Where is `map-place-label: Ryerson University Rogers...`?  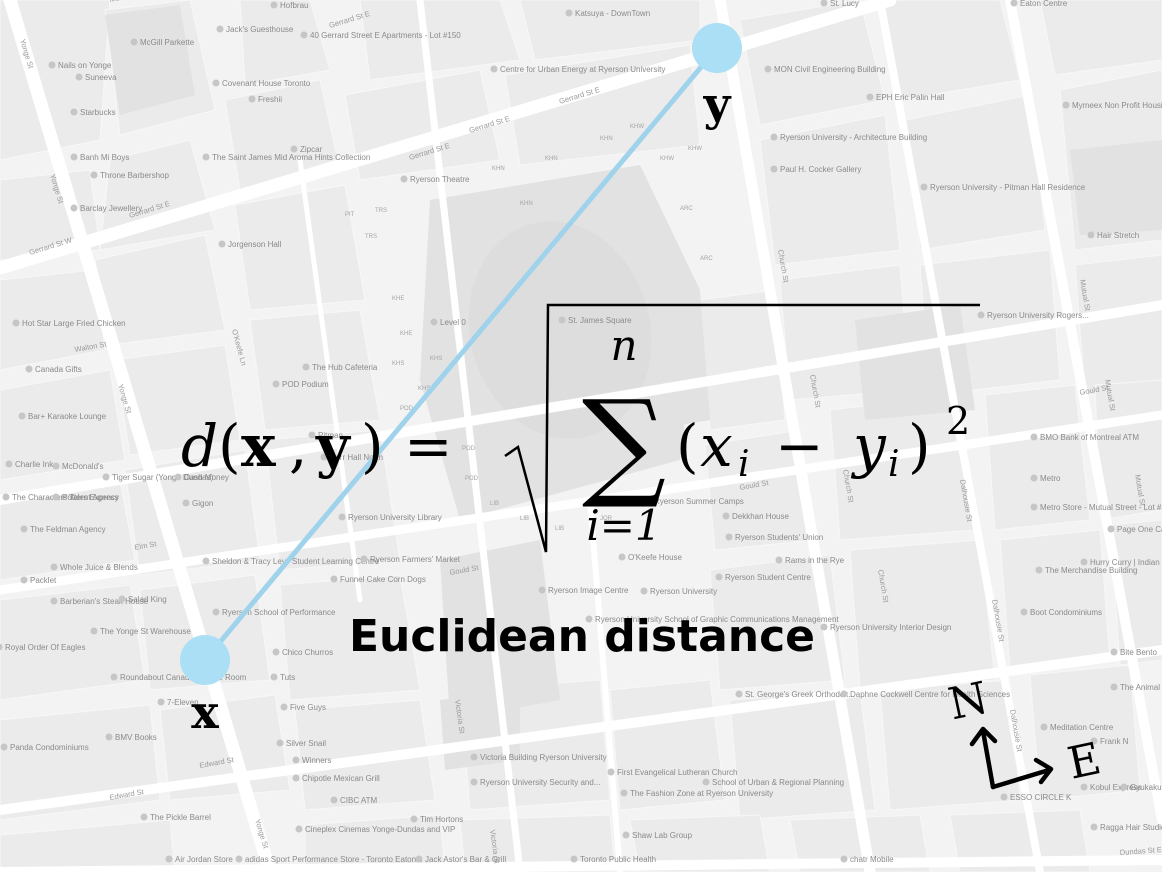 map-place-label: Ryerson University Rogers... is located at coordinates (1038, 315).